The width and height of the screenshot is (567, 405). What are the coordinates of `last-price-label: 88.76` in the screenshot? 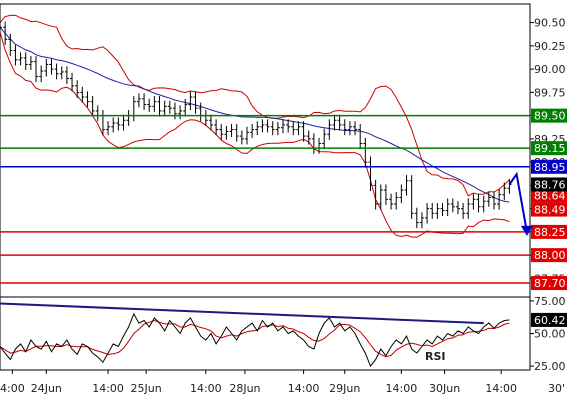 It's located at (550, 184).